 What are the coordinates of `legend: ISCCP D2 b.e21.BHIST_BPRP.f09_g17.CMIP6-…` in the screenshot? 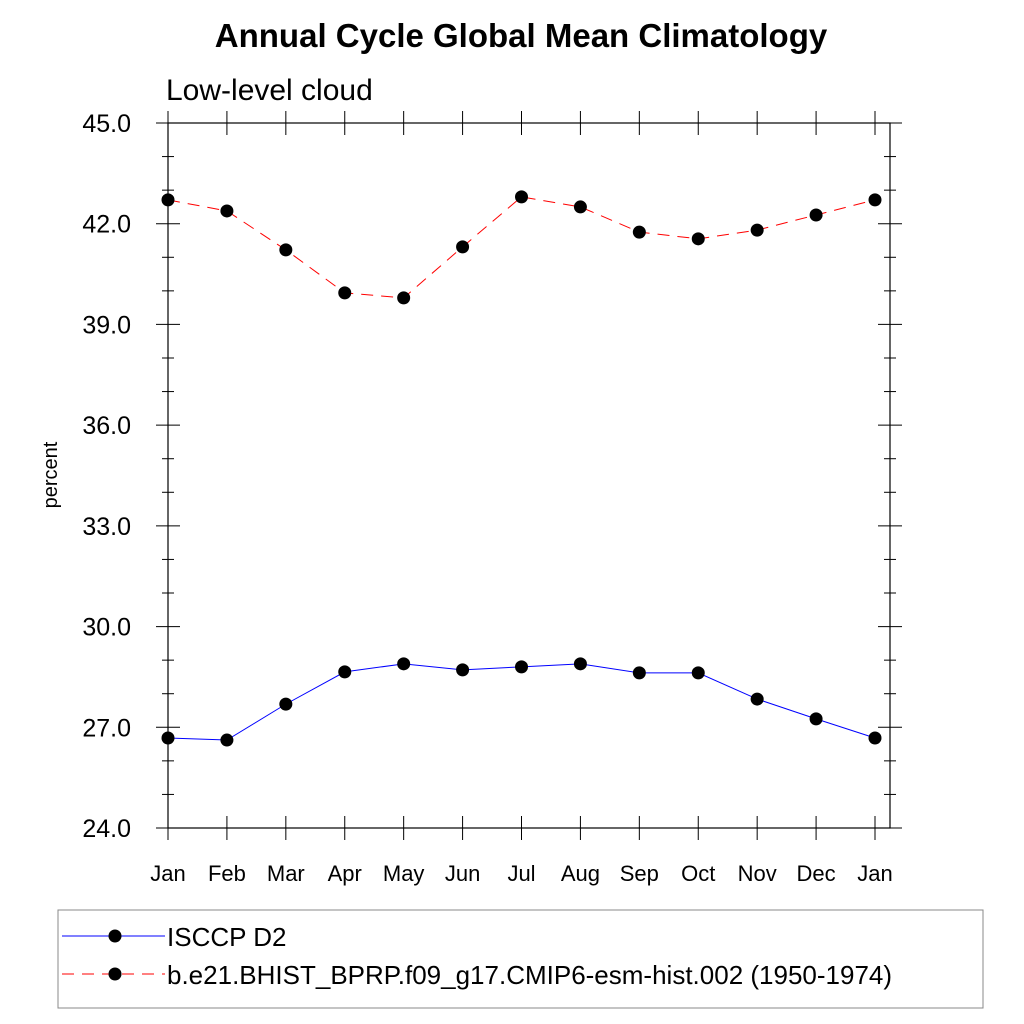 It's located at (520, 959).